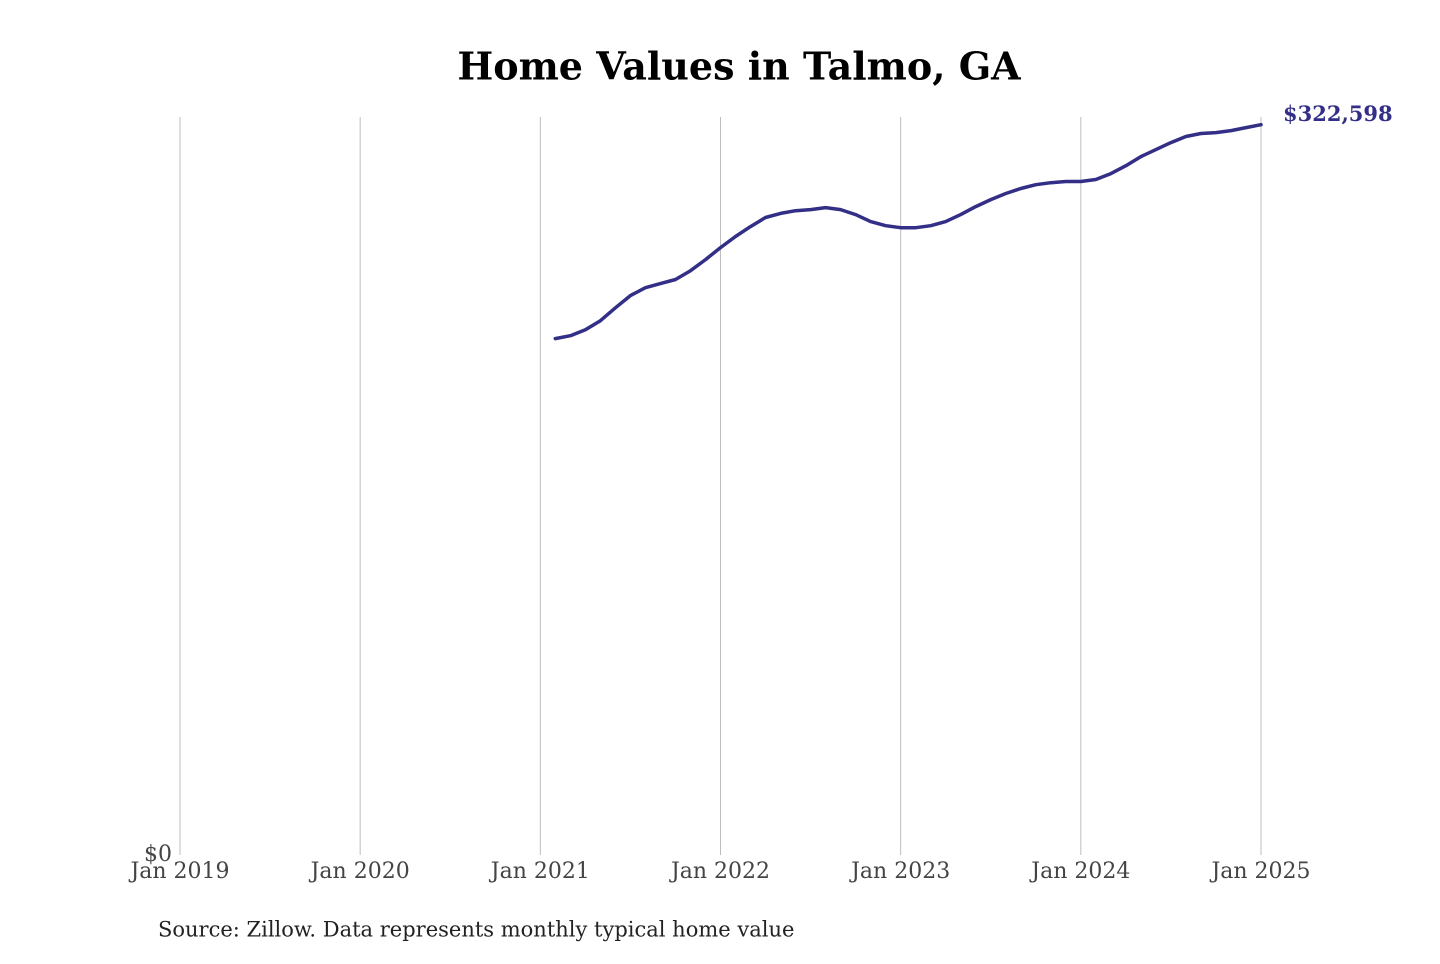 This screenshot has height=964, width=1440. What do you see at coordinates (359, 871) in the screenshot?
I see `x-tick-label: Jan 2020` at bounding box center [359, 871].